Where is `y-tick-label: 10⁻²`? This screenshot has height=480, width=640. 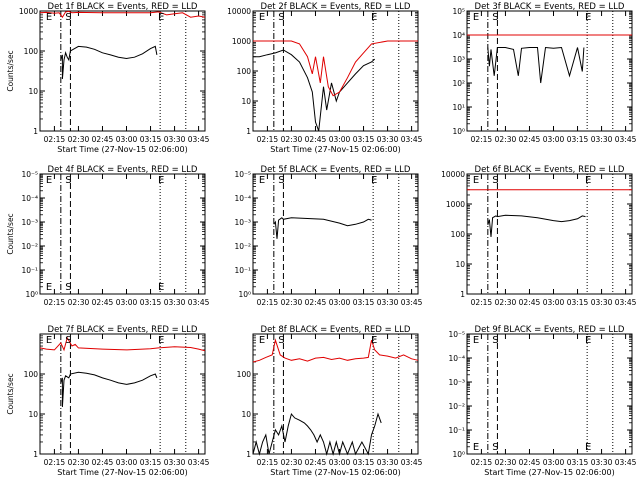
y-tick-label: 10⁻² is located at coordinates (242, 246).